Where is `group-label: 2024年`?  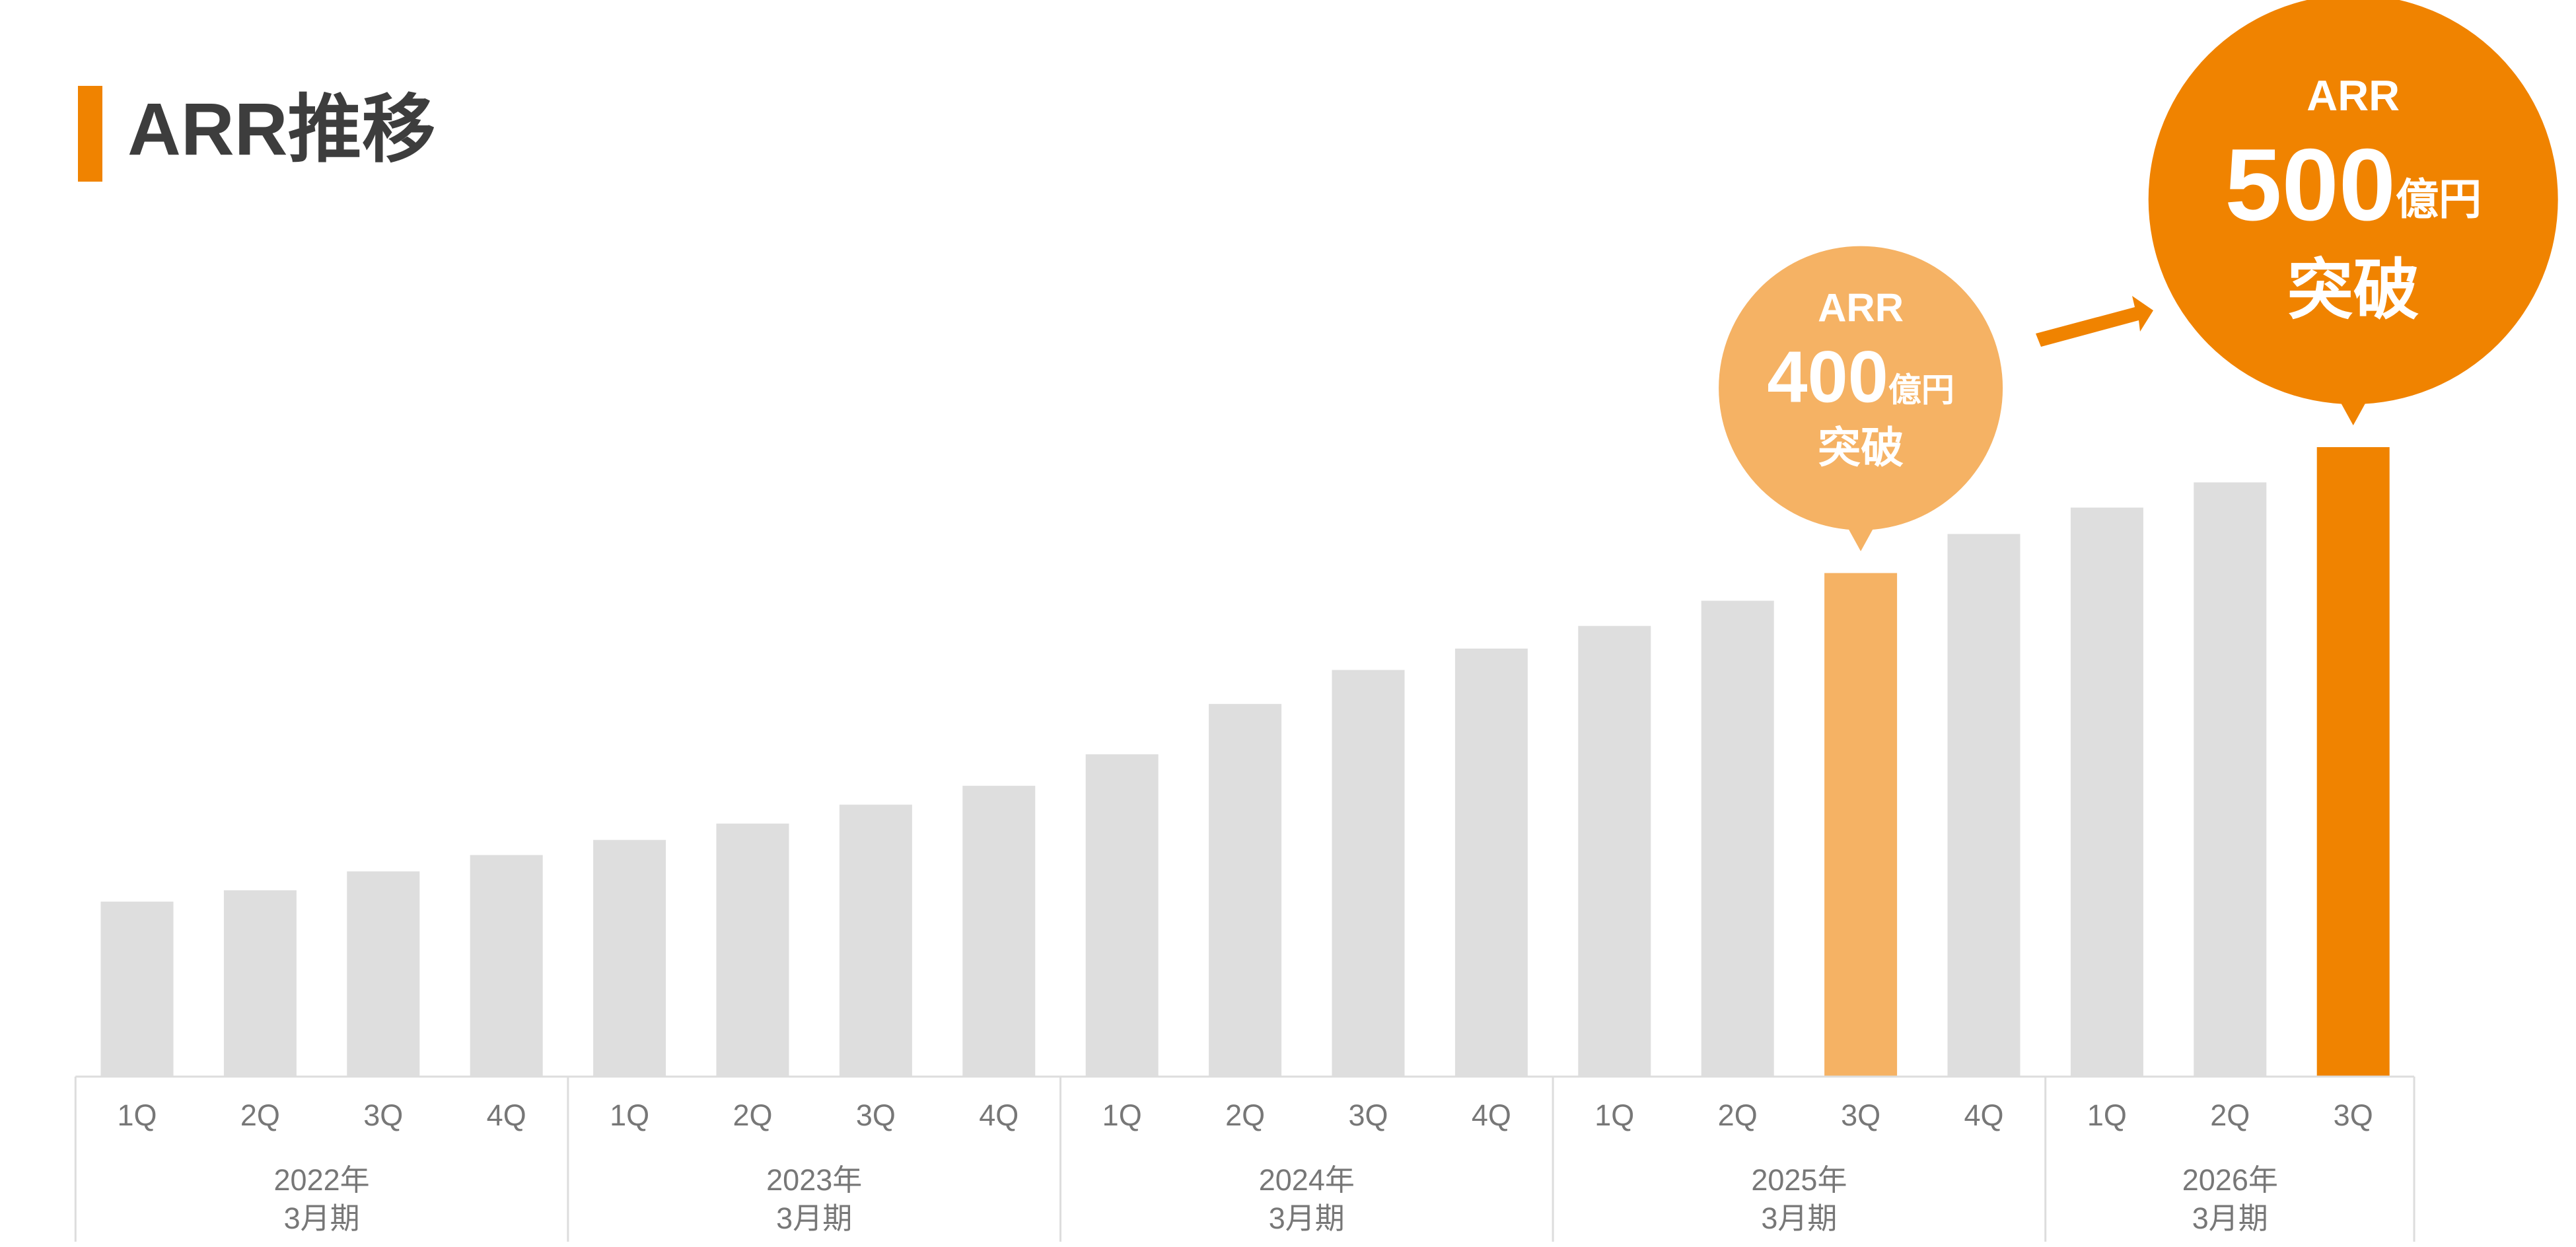
group-label: 2024年 is located at coordinates (1307, 1180).